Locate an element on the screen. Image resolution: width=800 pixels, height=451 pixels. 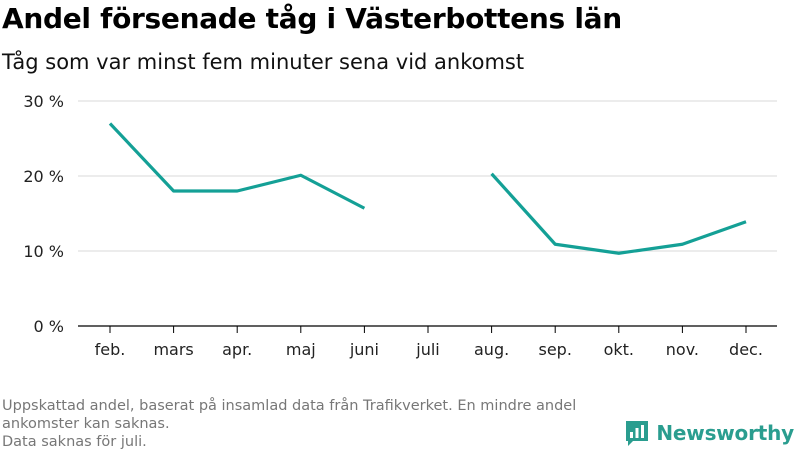
chart-title: Andel försenade tåg i Västerbottens län is located at coordinates (312, 18).